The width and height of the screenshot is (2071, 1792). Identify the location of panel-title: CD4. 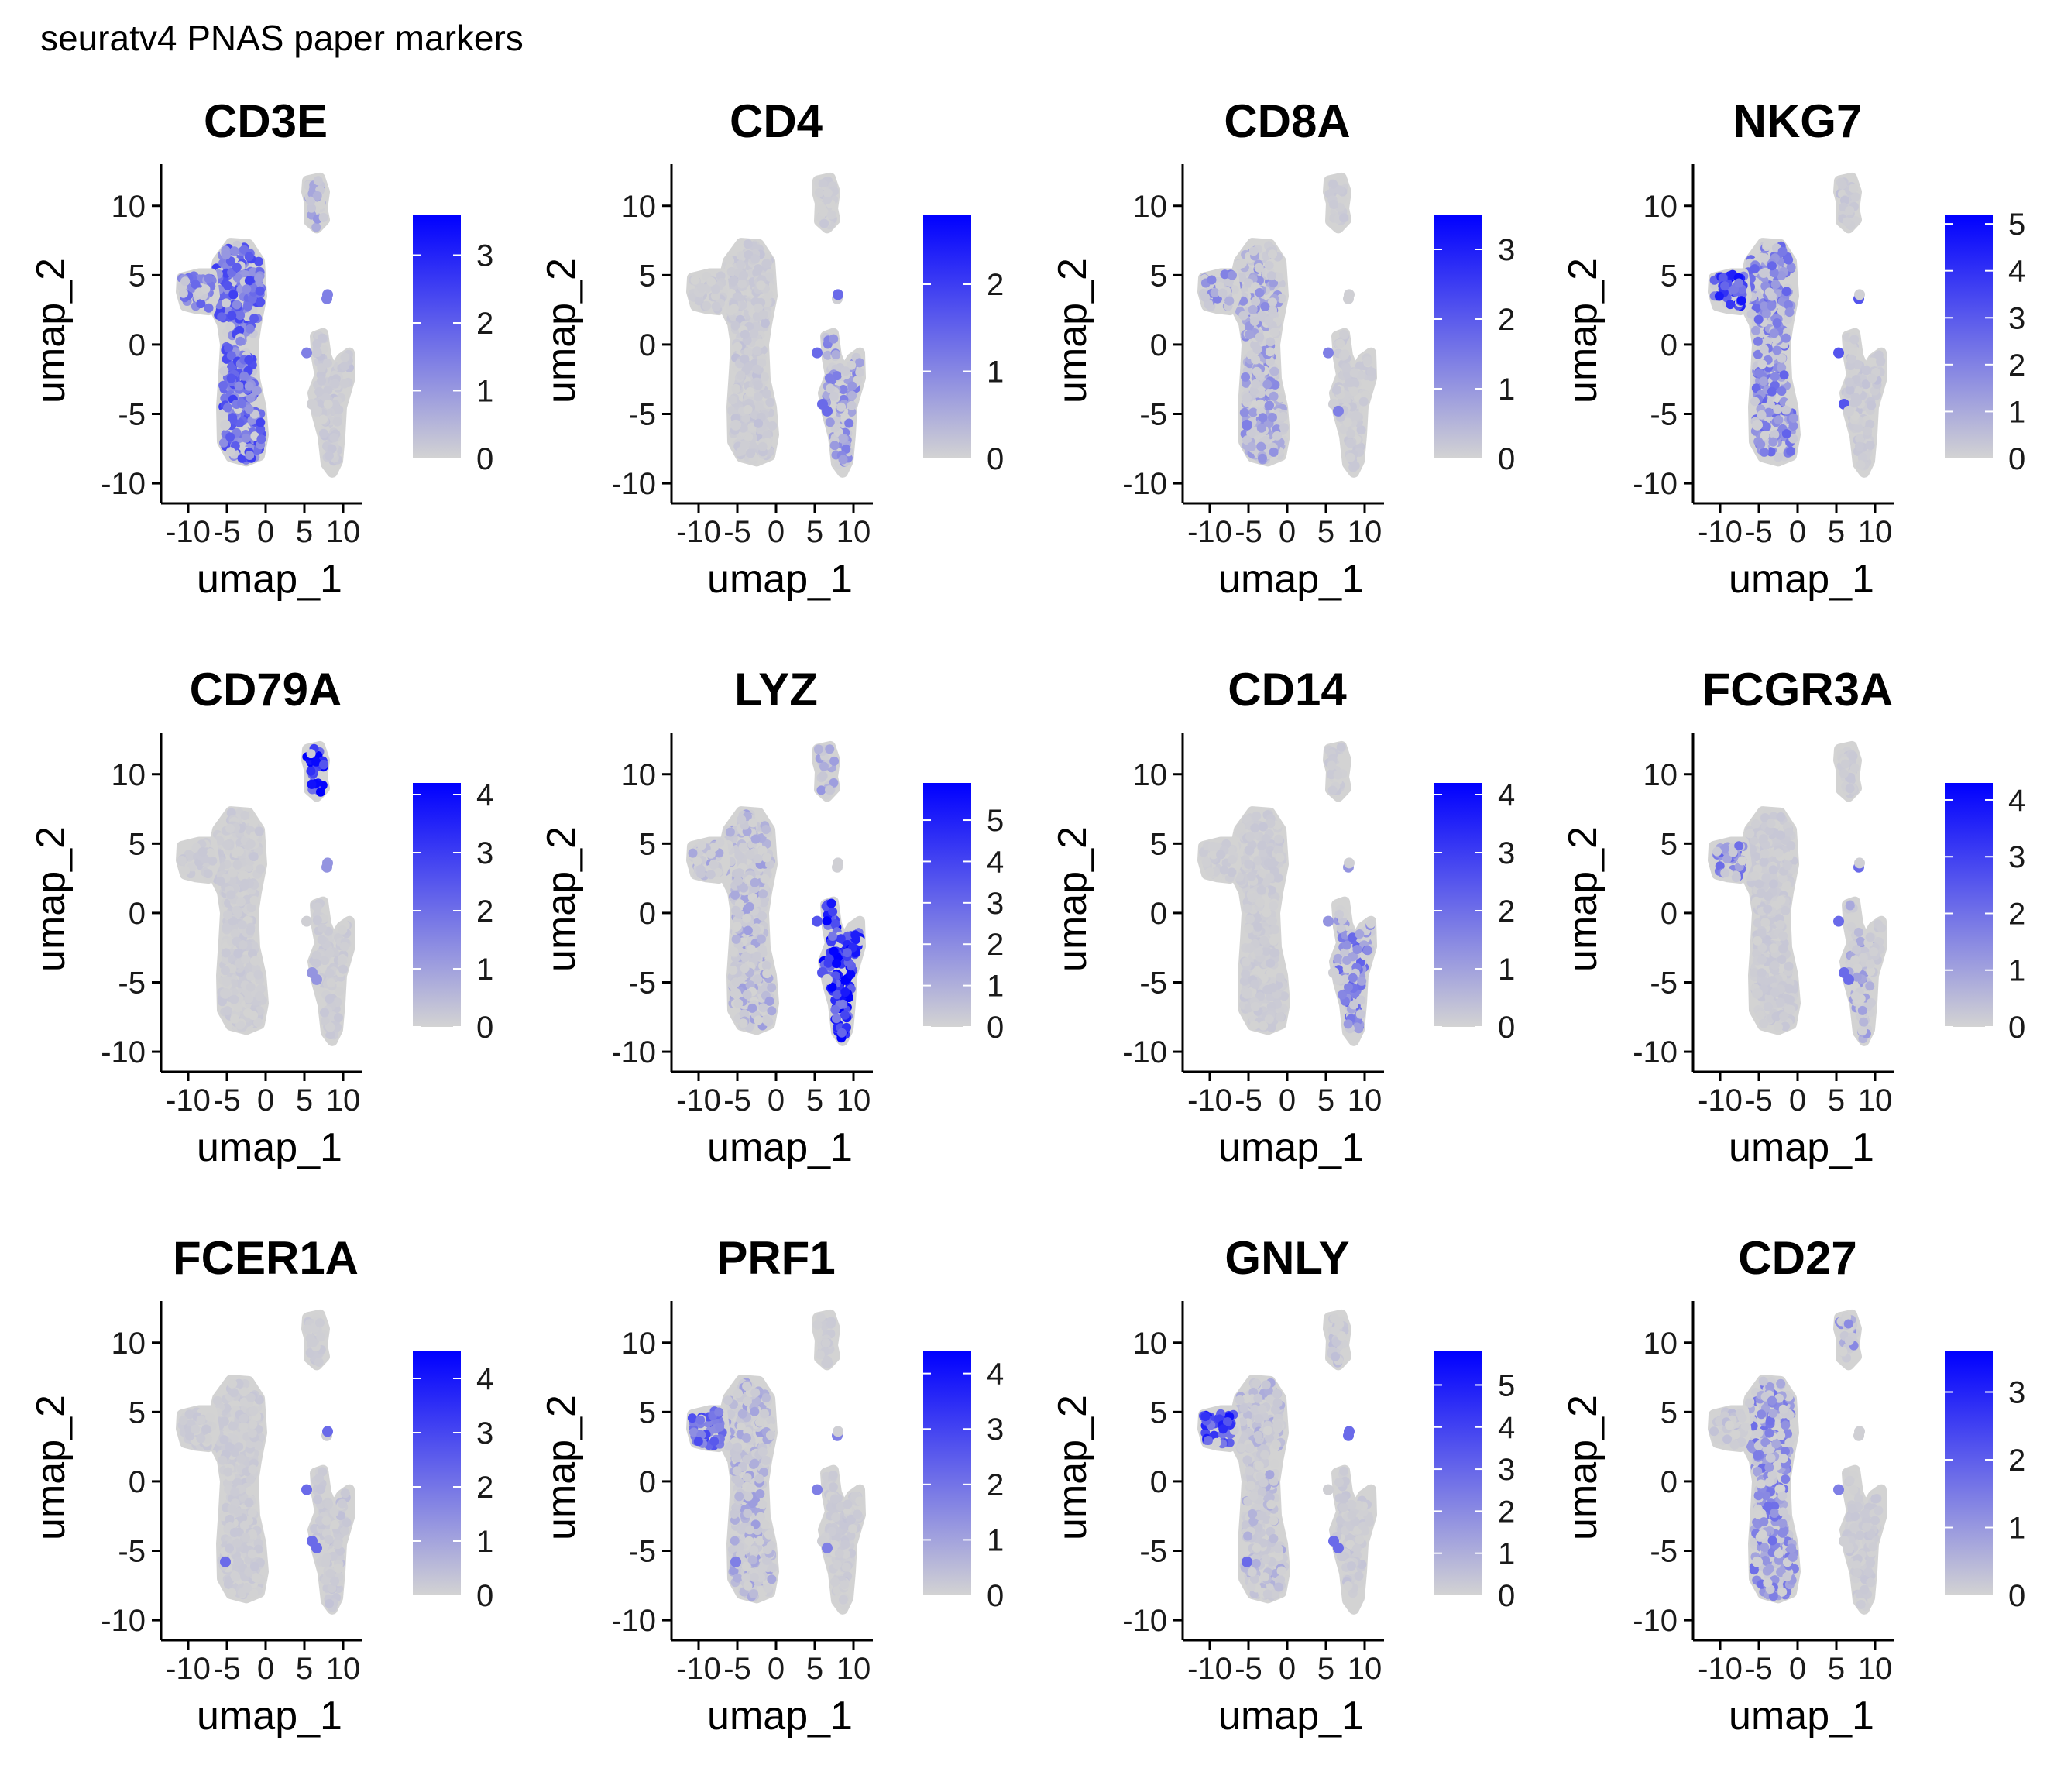
(776, 121).